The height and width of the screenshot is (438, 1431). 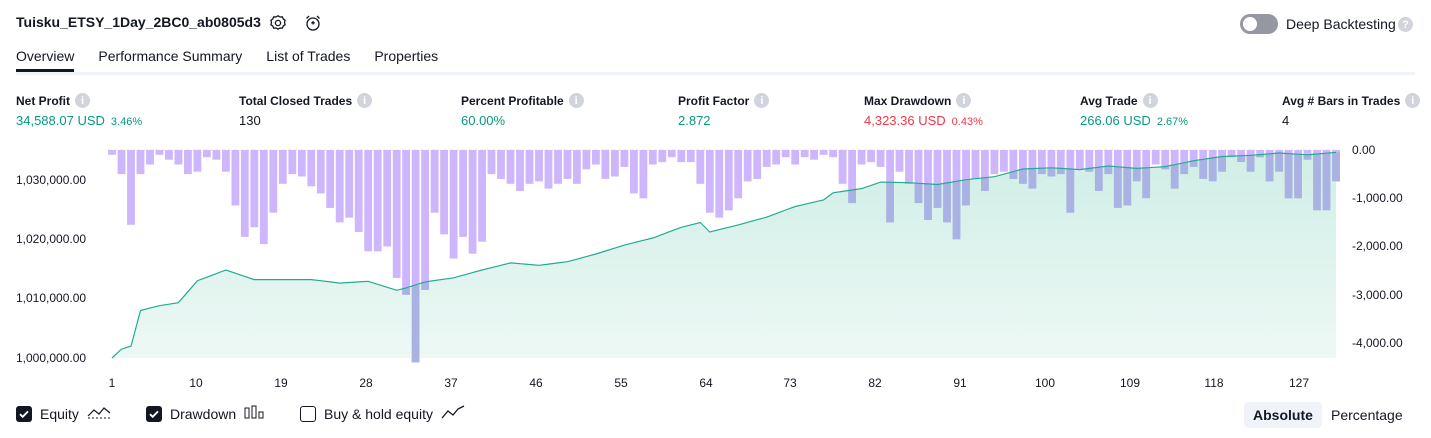 What do you see at coordinates (24, 413) in the screenshot?
I see `equity-checkbox` at bounding box center [24, 413].